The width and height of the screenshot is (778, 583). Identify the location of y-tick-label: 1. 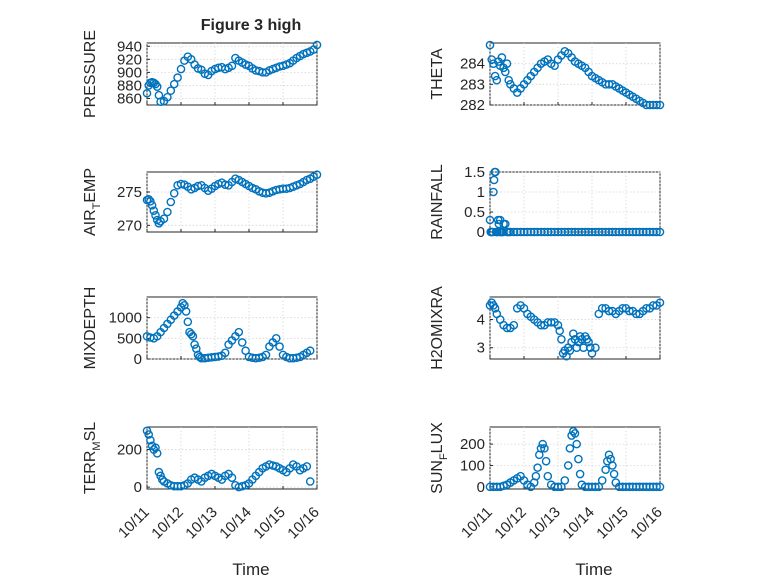
(481, 192).